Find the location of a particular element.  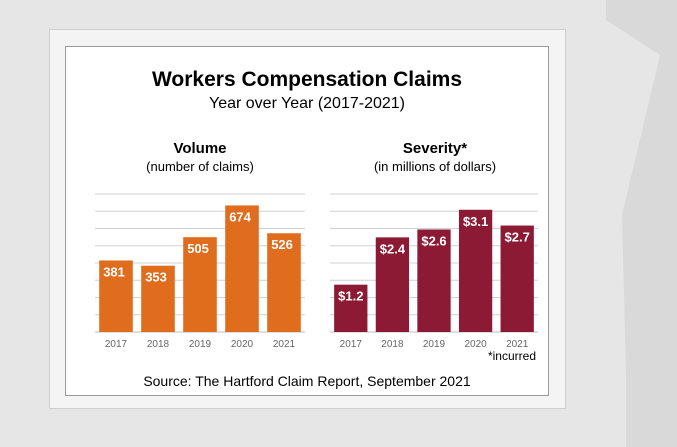

severity-bar-2019 is located at coordinates (434, 280).